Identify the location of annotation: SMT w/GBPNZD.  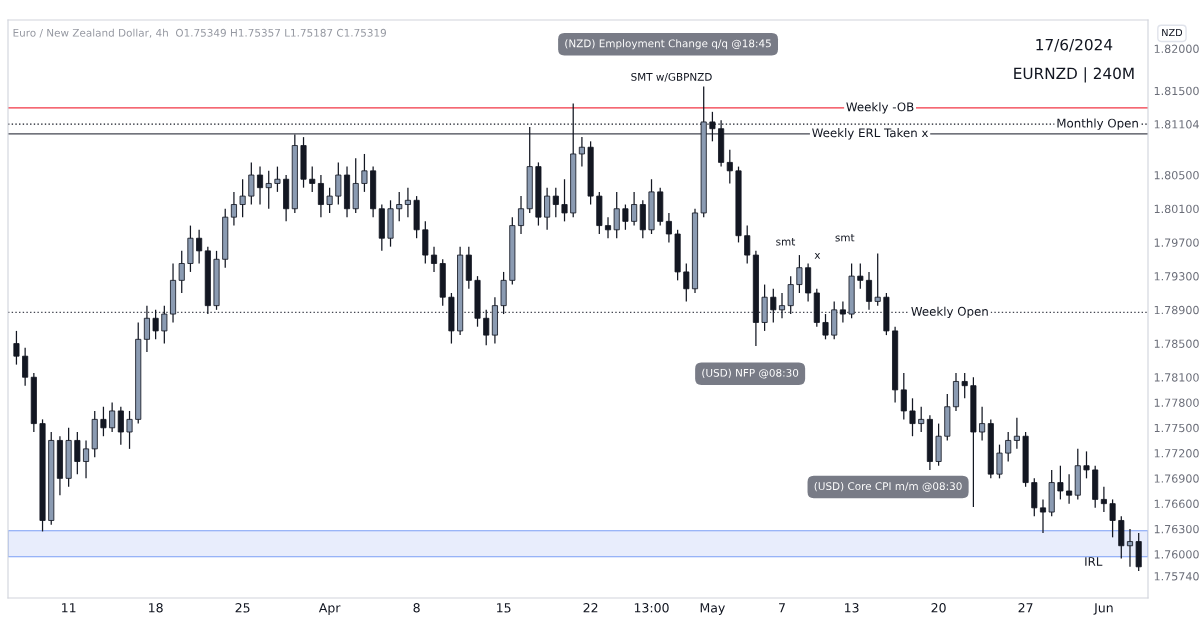
(671, 77).